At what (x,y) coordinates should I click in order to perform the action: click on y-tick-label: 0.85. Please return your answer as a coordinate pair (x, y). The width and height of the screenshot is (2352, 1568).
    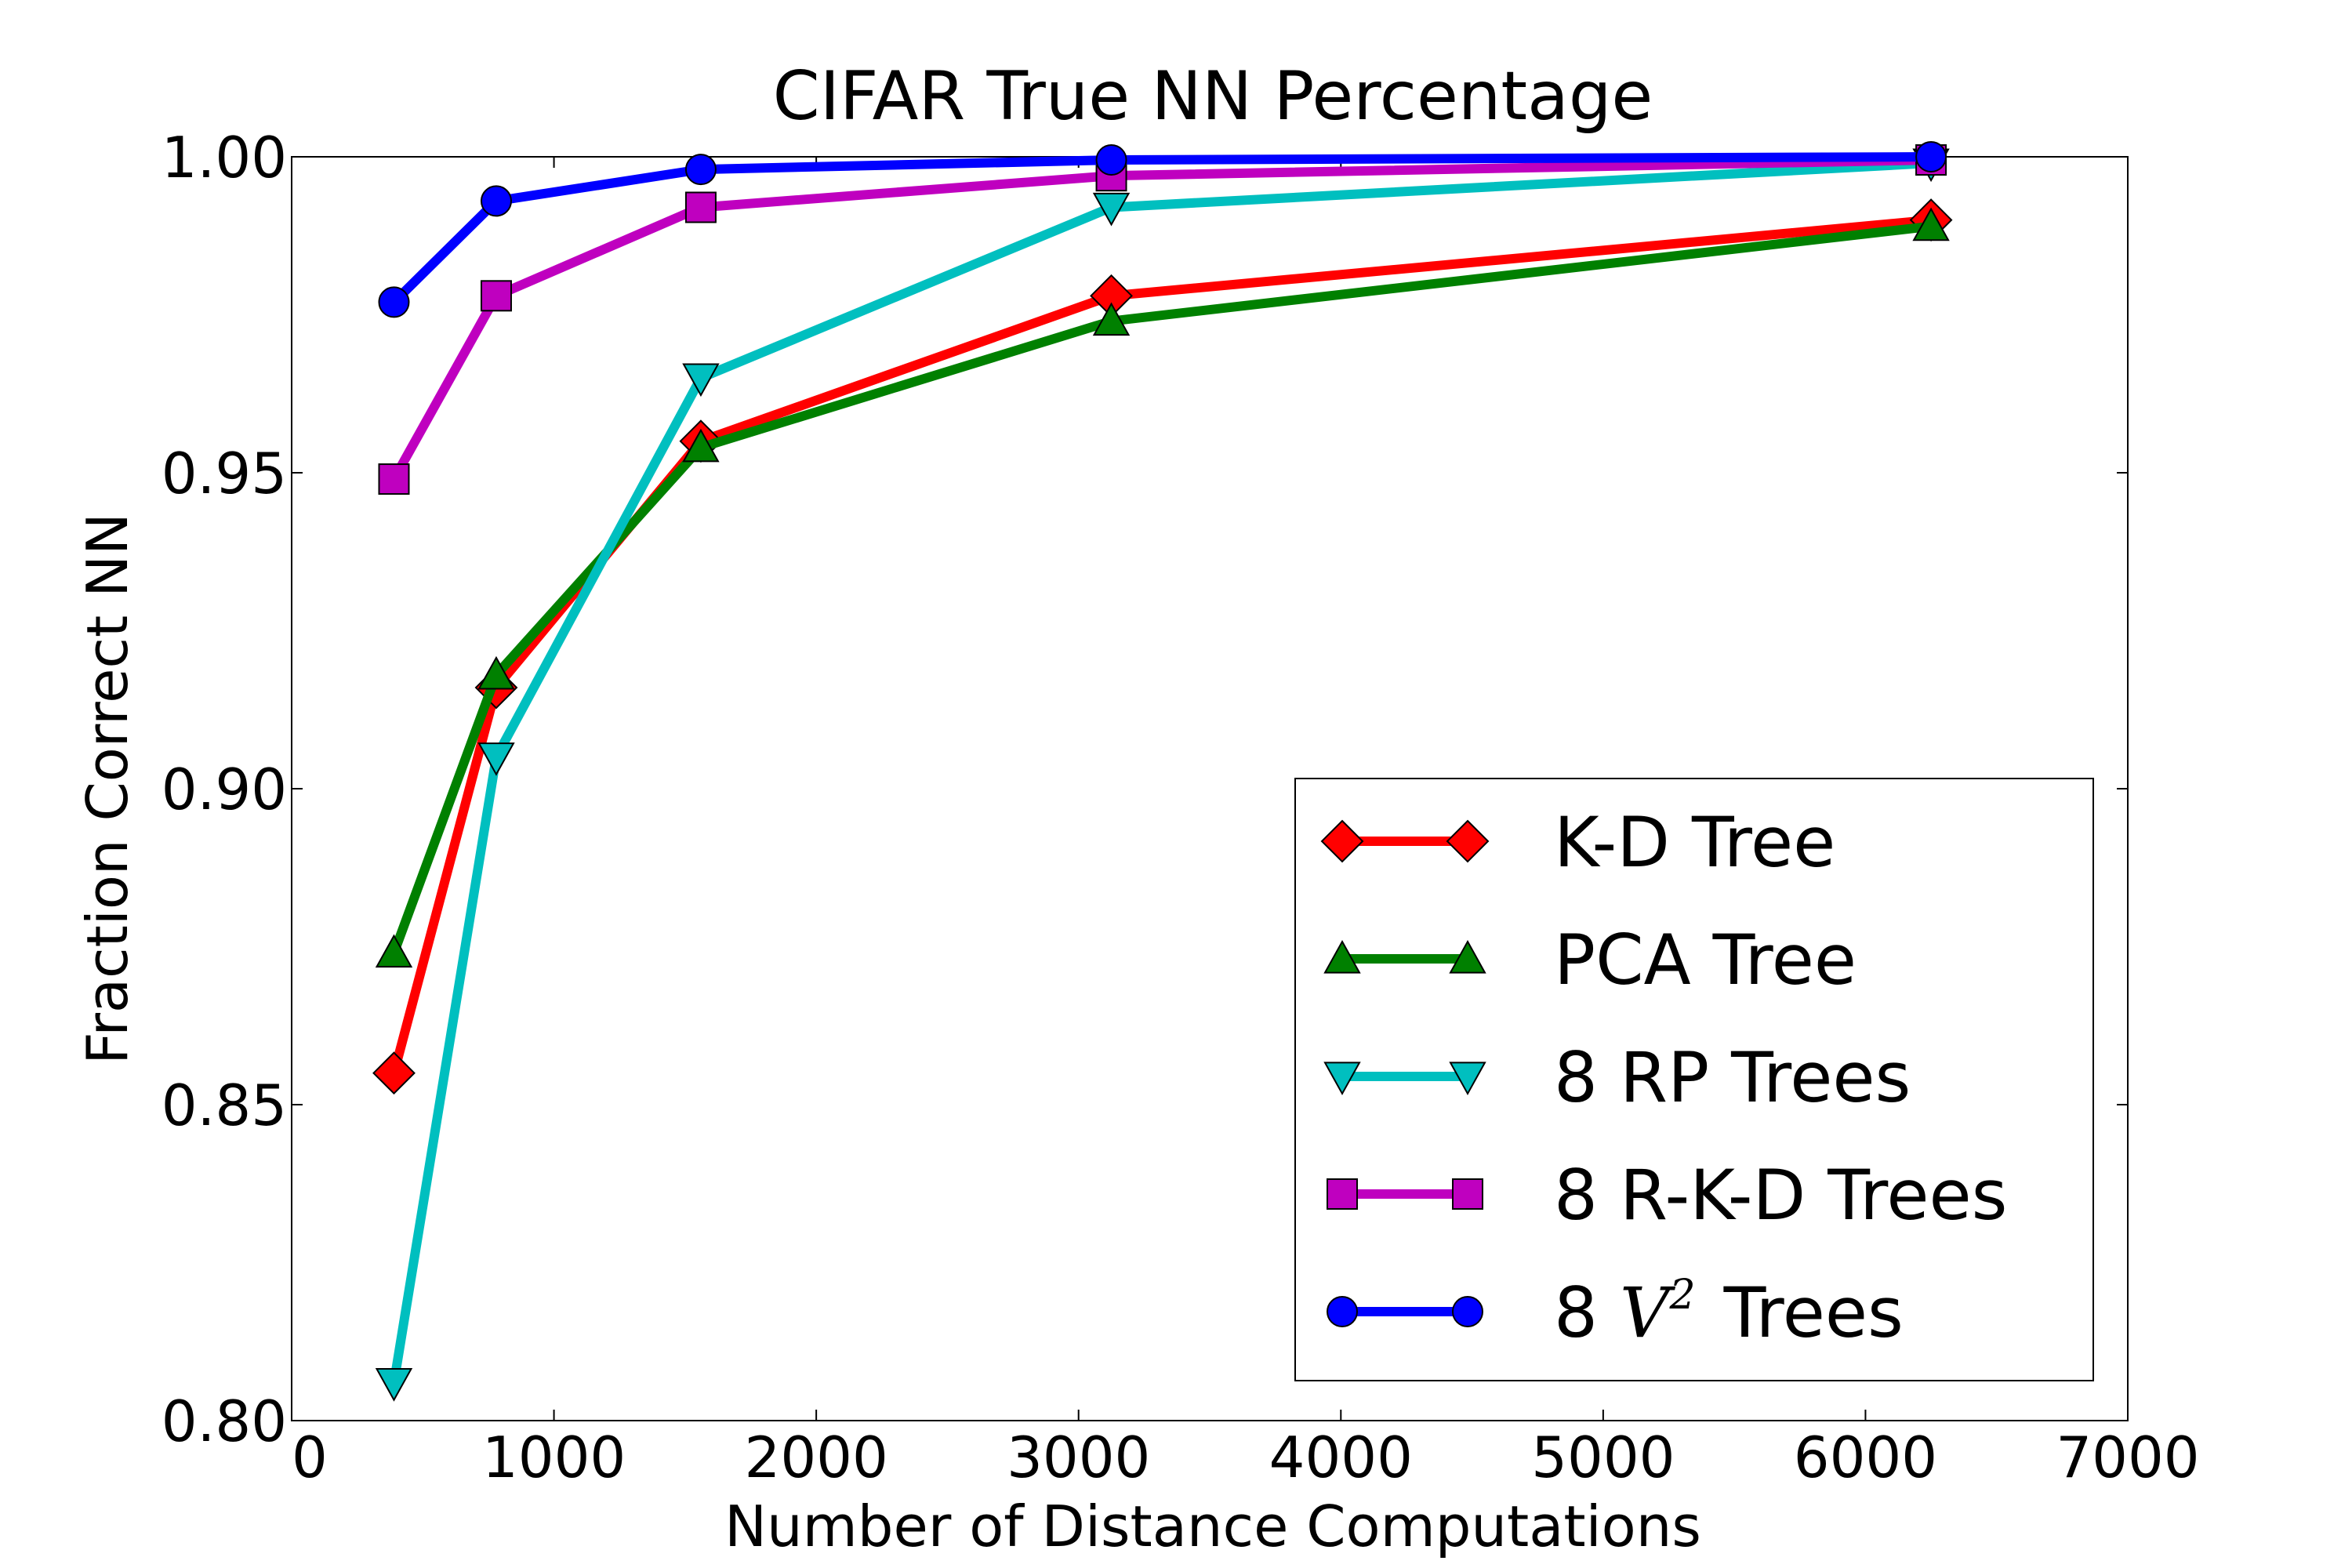
    Looking at the image, I should click on (224, 1105).